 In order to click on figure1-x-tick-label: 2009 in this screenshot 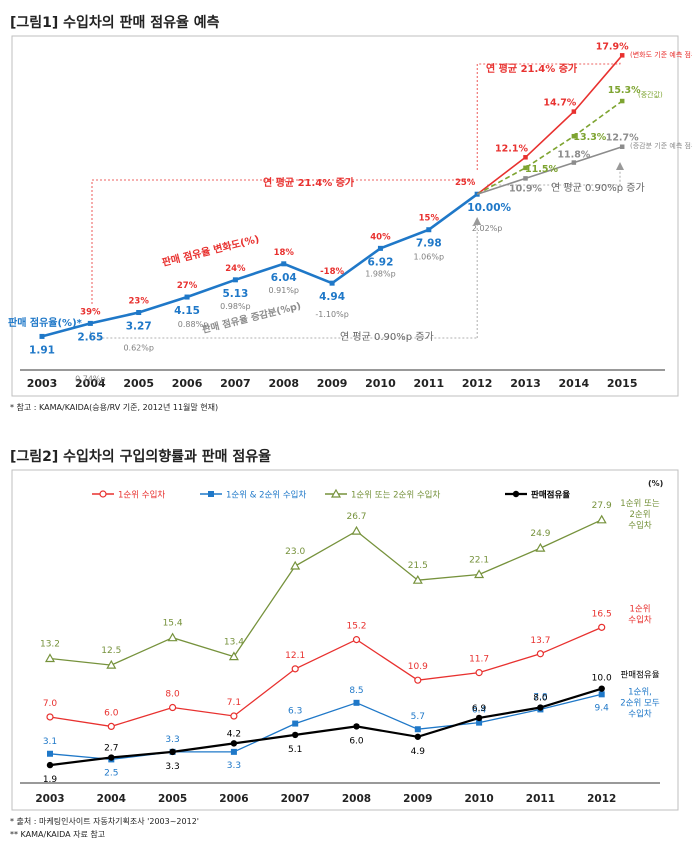, I will do `click(332, 383)`.